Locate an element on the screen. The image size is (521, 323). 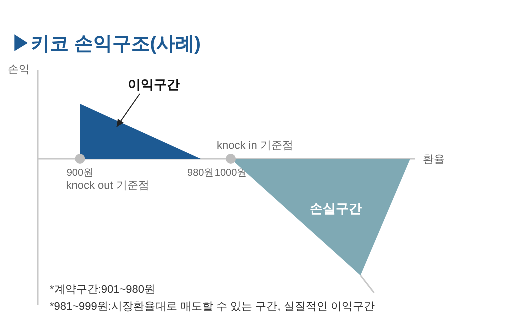
x-tick-label: 1000원 is located at coordinates (231, 173).